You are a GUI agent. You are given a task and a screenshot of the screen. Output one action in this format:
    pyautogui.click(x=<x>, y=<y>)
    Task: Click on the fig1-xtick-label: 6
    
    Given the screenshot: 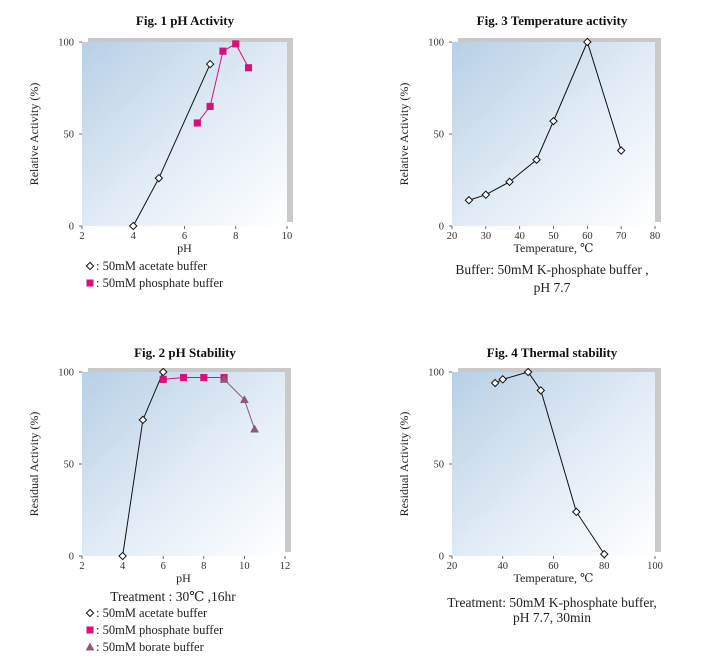 What is the action you would take?
    pyautogui.click(x=184, y=236)
    